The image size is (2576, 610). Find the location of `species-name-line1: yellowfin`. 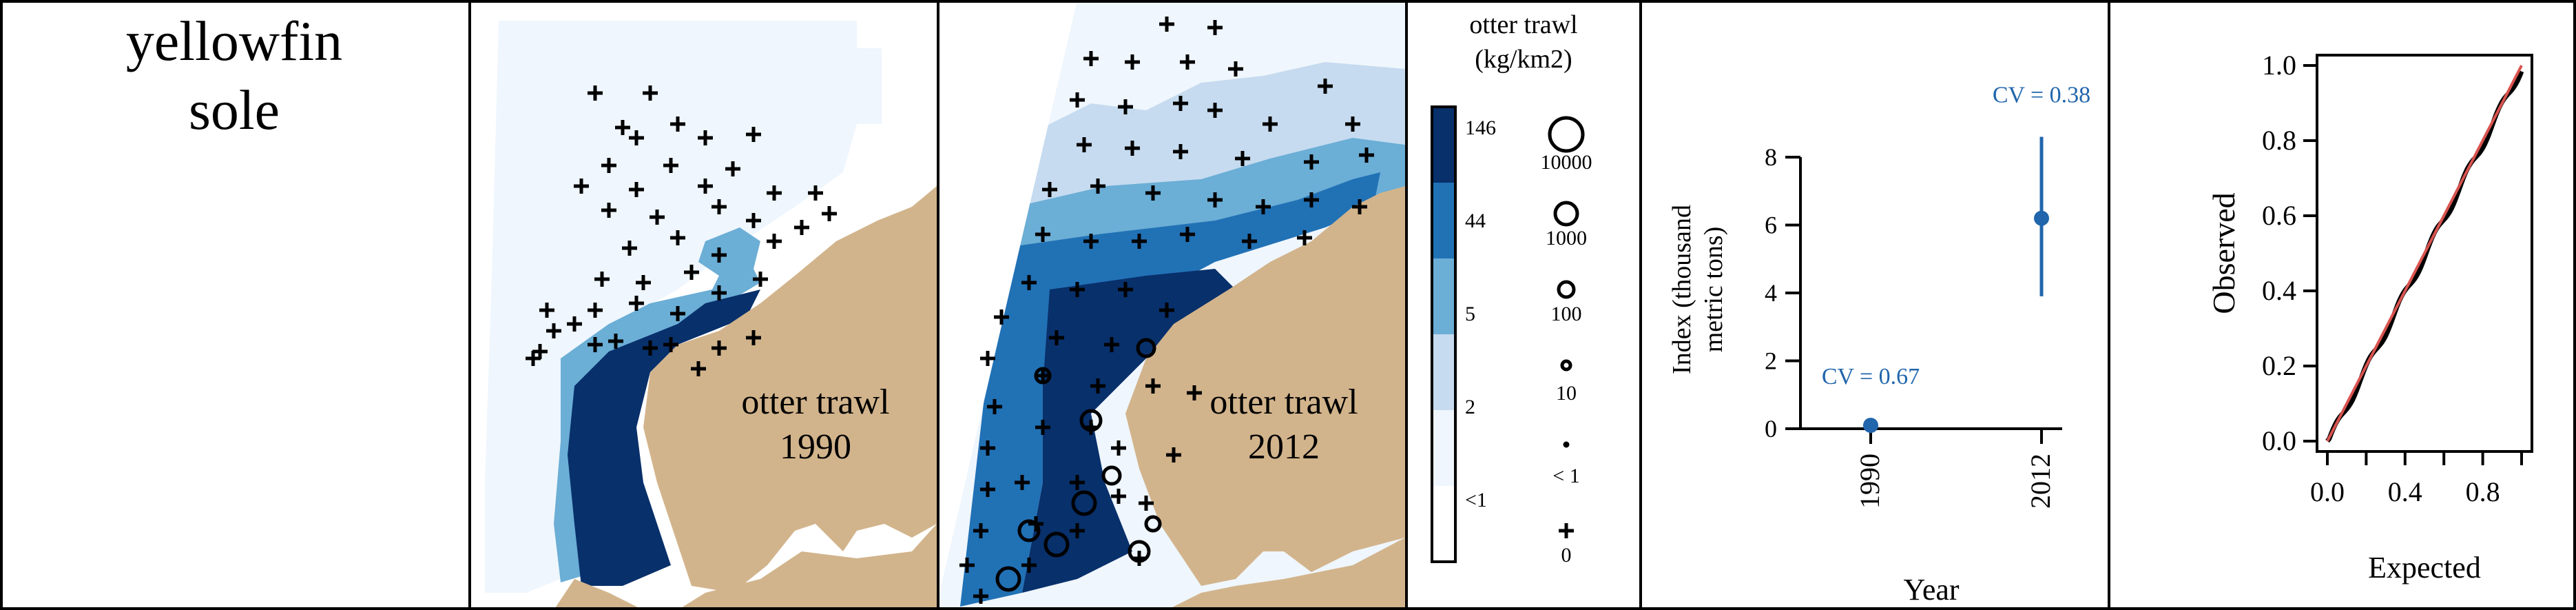

species-name-line1: yellowfin is located at coordinates (234, 41).